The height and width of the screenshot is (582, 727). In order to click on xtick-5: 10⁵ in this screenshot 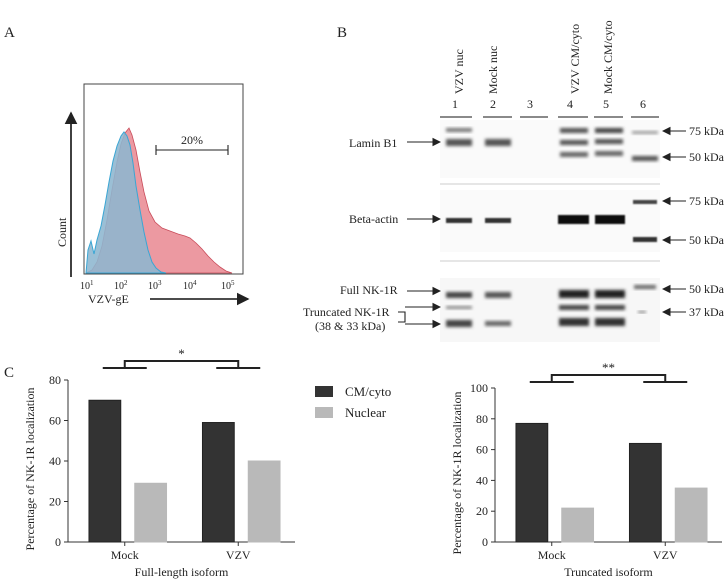, I will do `click(228, 285)`.